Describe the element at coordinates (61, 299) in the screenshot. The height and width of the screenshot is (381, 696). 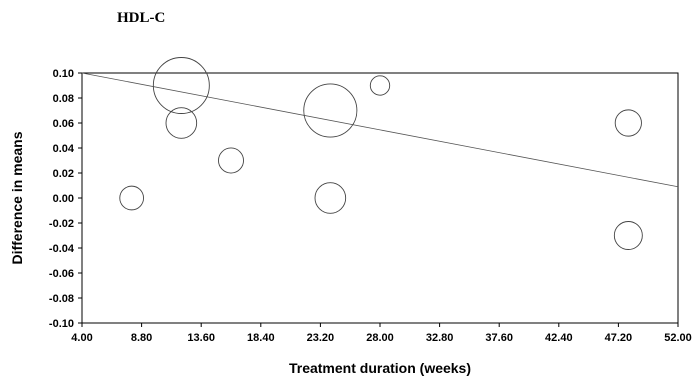
I see `y-tick-label: -0.08` at that location.